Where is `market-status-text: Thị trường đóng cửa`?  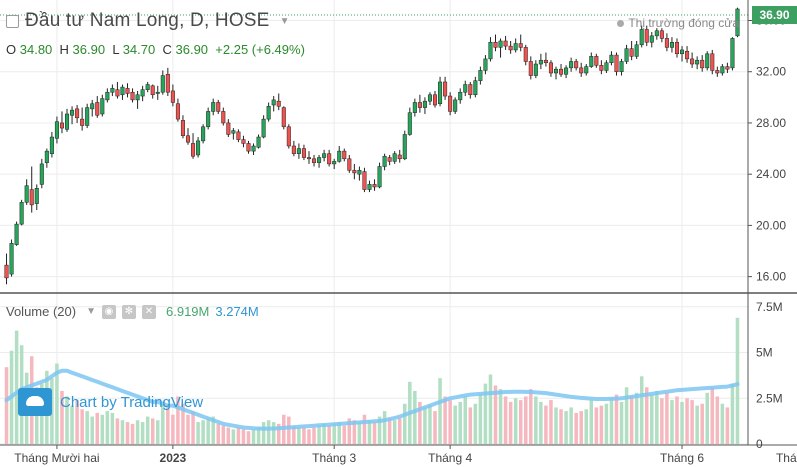 market-status-text: Thị trường đóng cửa is located at coordinates (683, 23).